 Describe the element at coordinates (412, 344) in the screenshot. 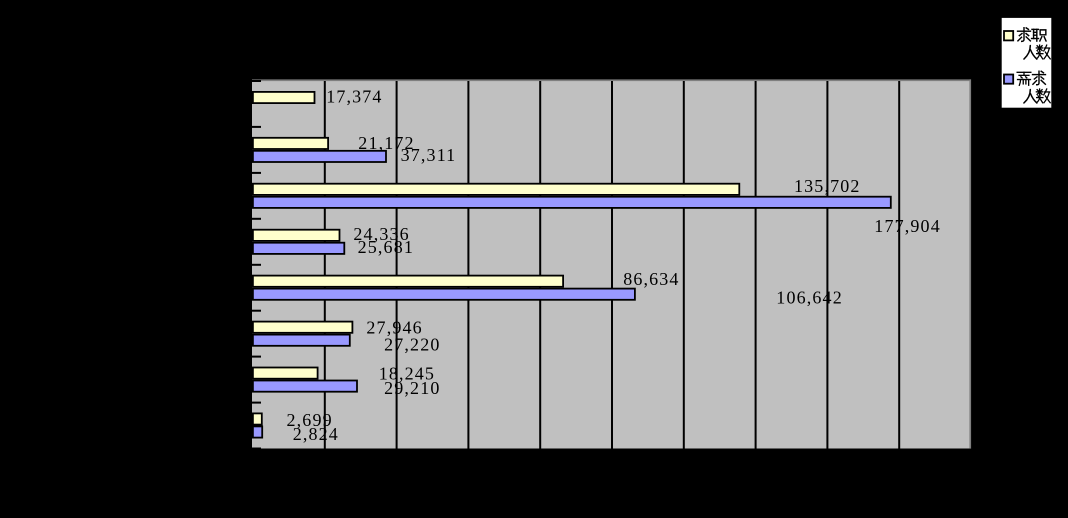

I see `svg-text: 27,220` at that location.